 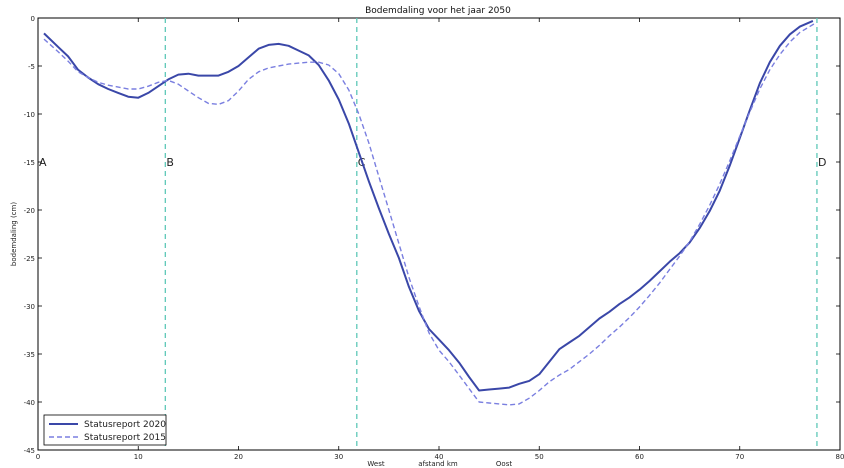 I want to click on section-marker-label-d: D, so click(x=822, y=162).